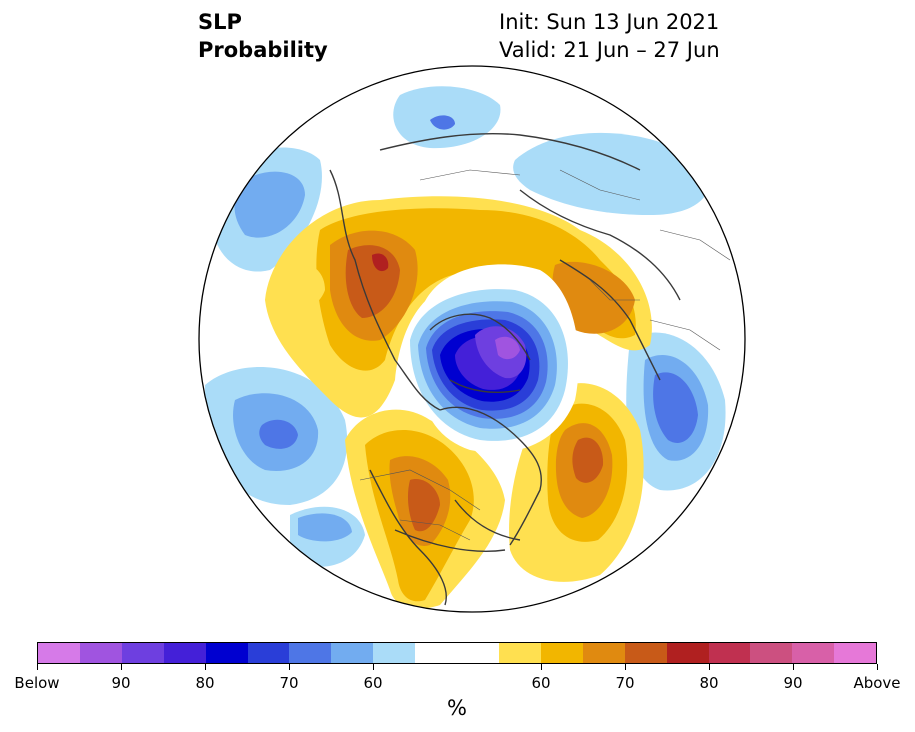  Describe the element at coordinates (494, 358) in the screenshot. I see `arctic-low-center` at that location.